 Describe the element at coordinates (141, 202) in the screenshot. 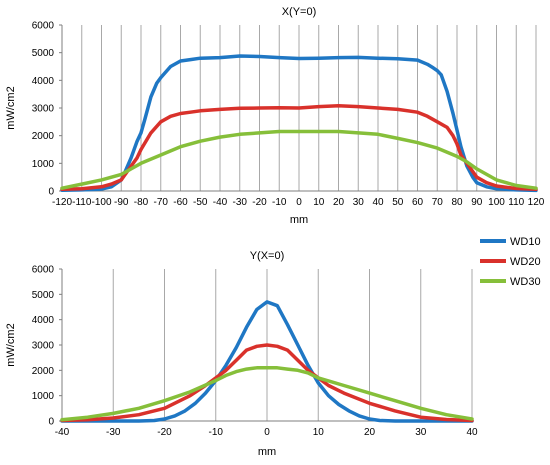

I see `x-tick-label: -80` at that location.